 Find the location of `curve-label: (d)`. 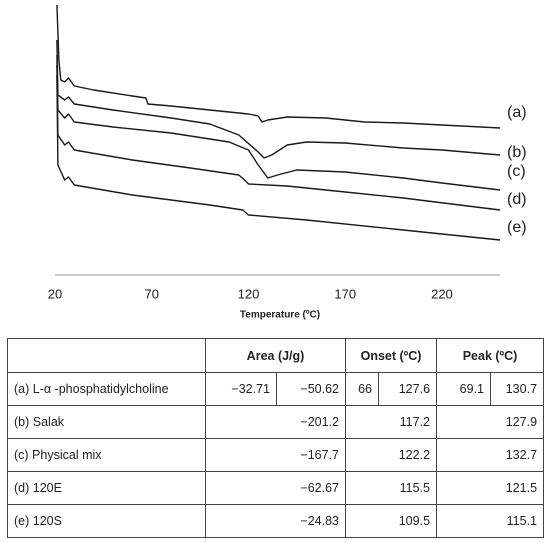

curve-label: (d) is located at coordinates (517, 199).